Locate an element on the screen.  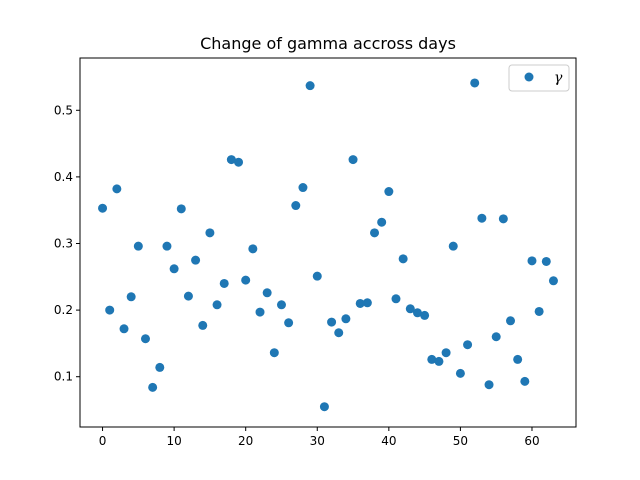
legend-box is located at coordinates (539, 78).